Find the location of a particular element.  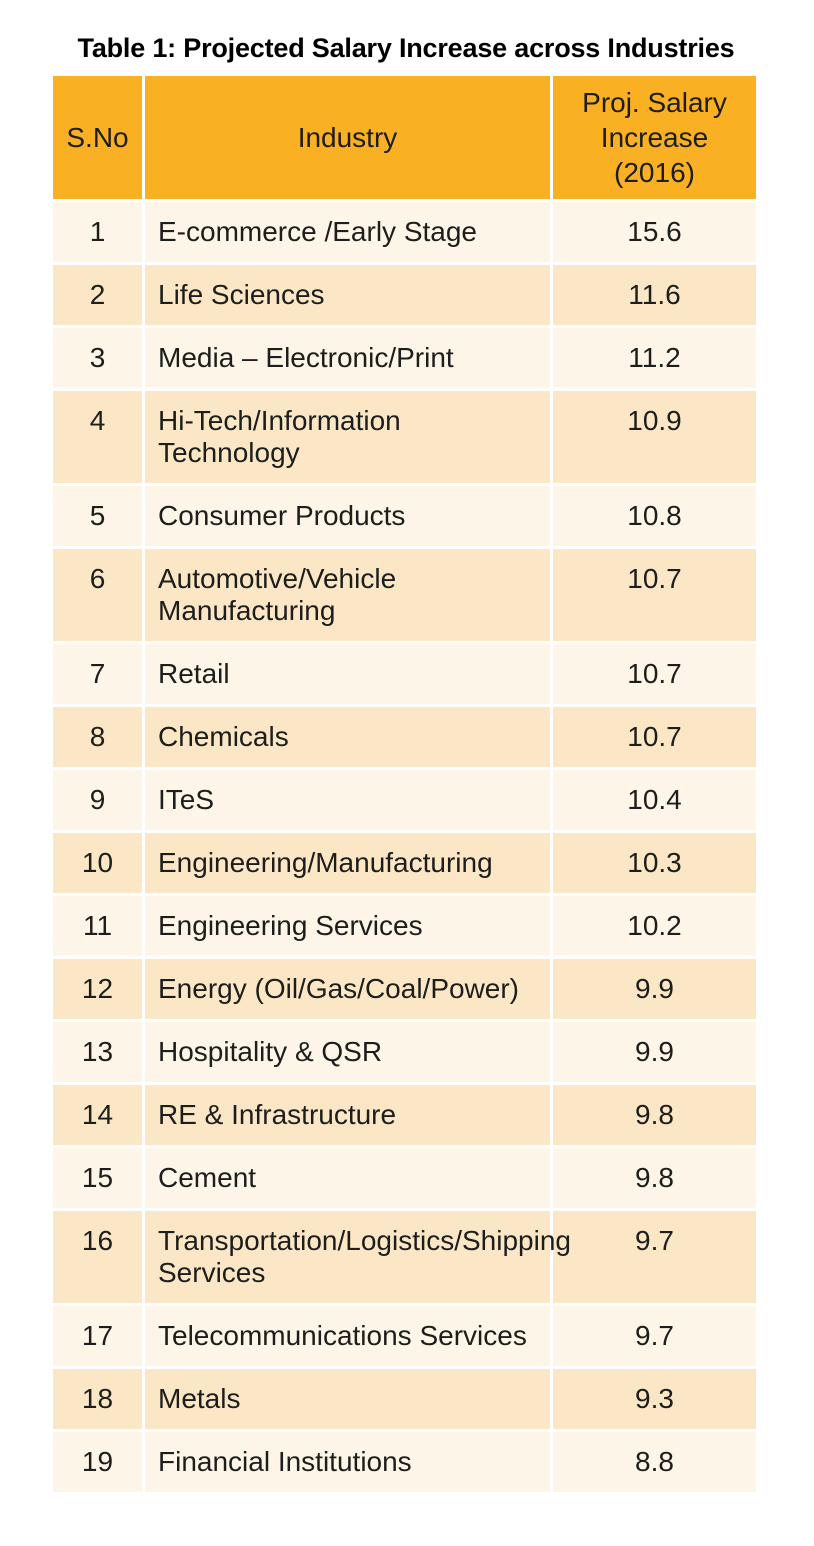

cell-proj-salary-increase: 15.6 is located at coordinates (656, 233).